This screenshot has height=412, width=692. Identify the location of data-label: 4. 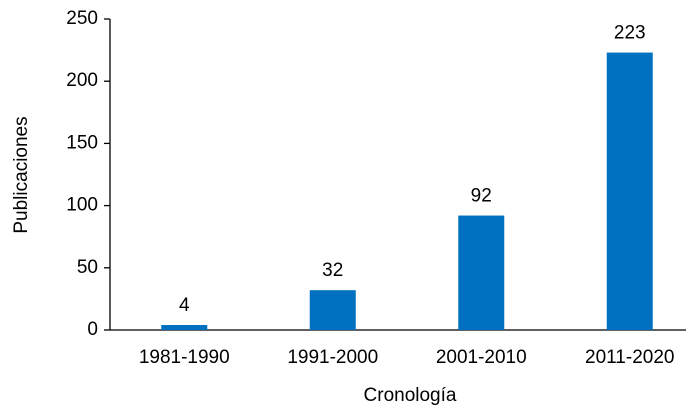
(184, 305).